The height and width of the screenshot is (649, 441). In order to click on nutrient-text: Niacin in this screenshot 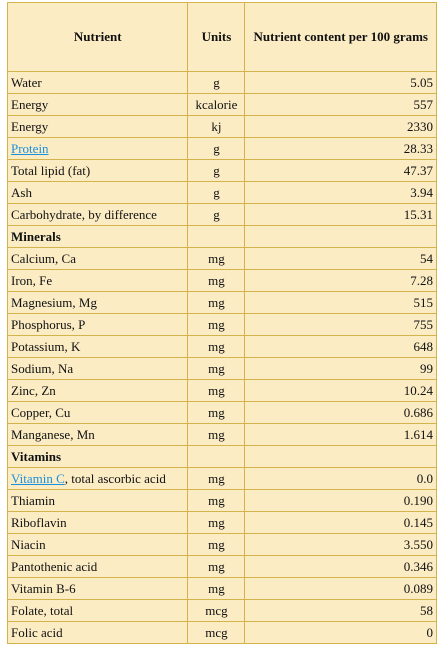, I will do `click(28, 544)`.